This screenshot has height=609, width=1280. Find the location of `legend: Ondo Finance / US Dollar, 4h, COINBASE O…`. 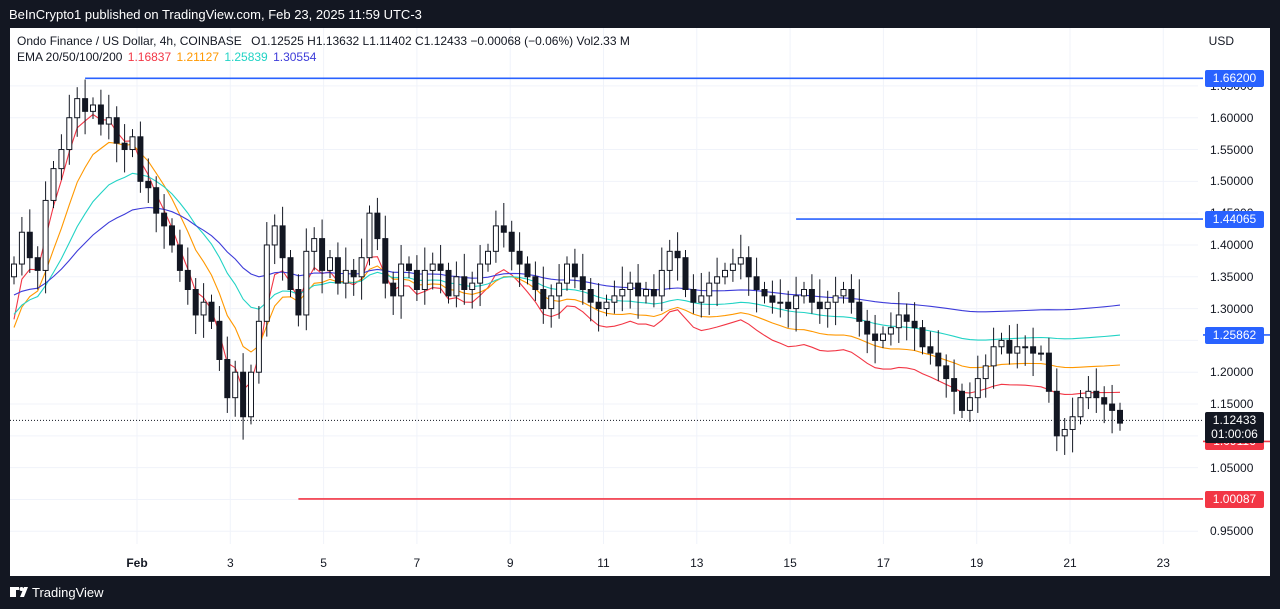

legend: Ondo Finance / US Dollar, 4h, COINBASE O… is located at coordinates (323, 49).